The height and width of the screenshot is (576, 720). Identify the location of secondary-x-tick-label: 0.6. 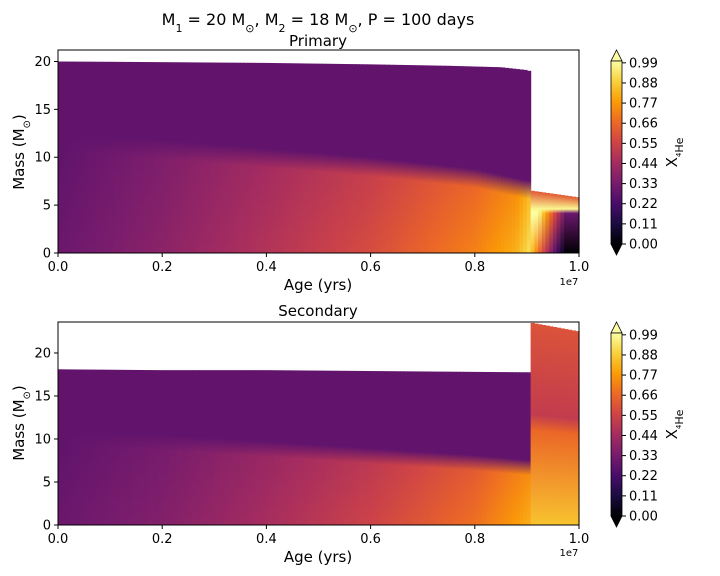
(370, 539).